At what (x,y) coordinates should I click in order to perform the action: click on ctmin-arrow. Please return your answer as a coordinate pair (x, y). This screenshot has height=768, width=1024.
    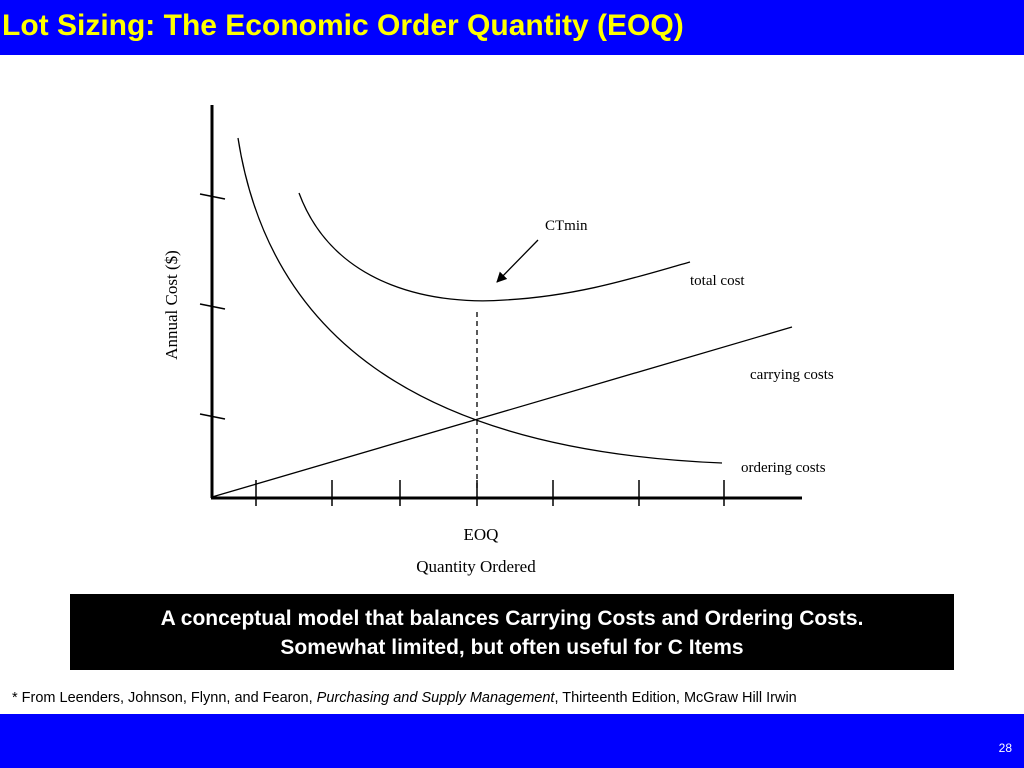
    Looking at the image, I should click on (517, 261).